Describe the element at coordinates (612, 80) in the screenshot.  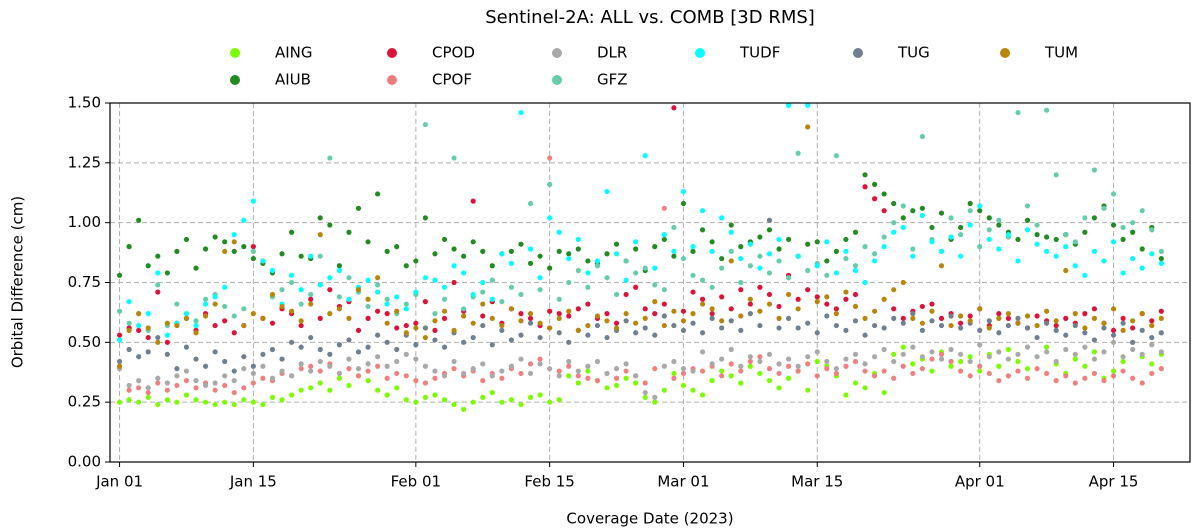
I see `legend-label: GFZ` at that location.